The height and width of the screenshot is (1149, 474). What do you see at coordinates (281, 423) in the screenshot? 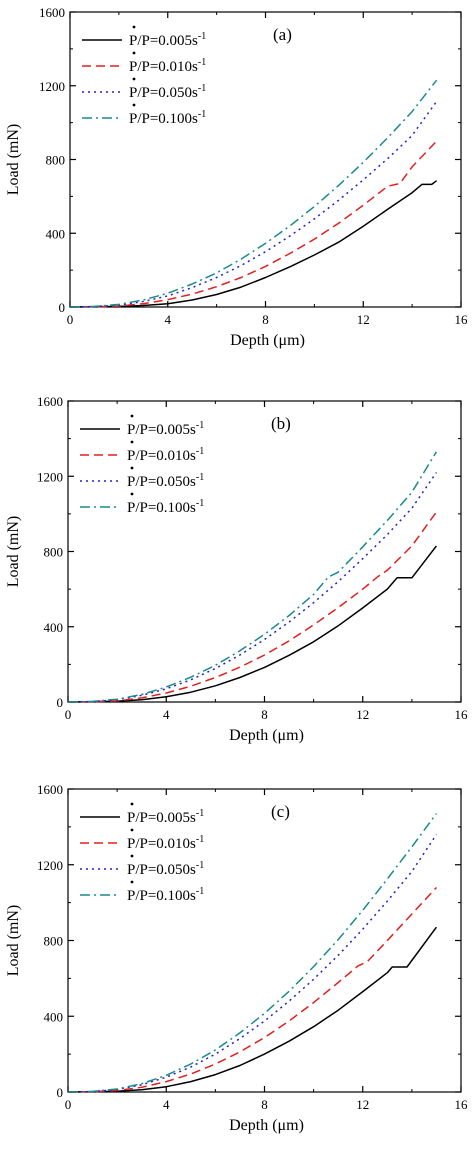
I see `panel-label: (b)` at bounding box center [281, 423].